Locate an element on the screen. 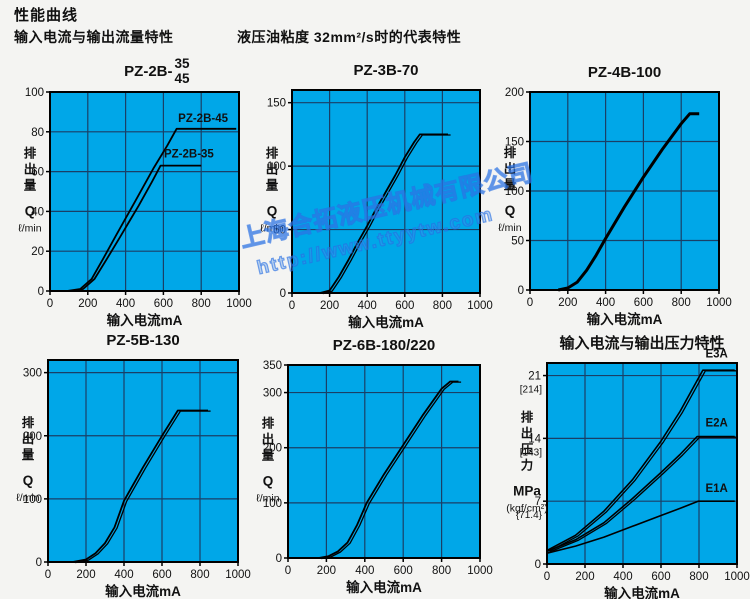 The height and width of the screenshot is (599, 750). svg-text: 20 is located at coordinates (37, 252).